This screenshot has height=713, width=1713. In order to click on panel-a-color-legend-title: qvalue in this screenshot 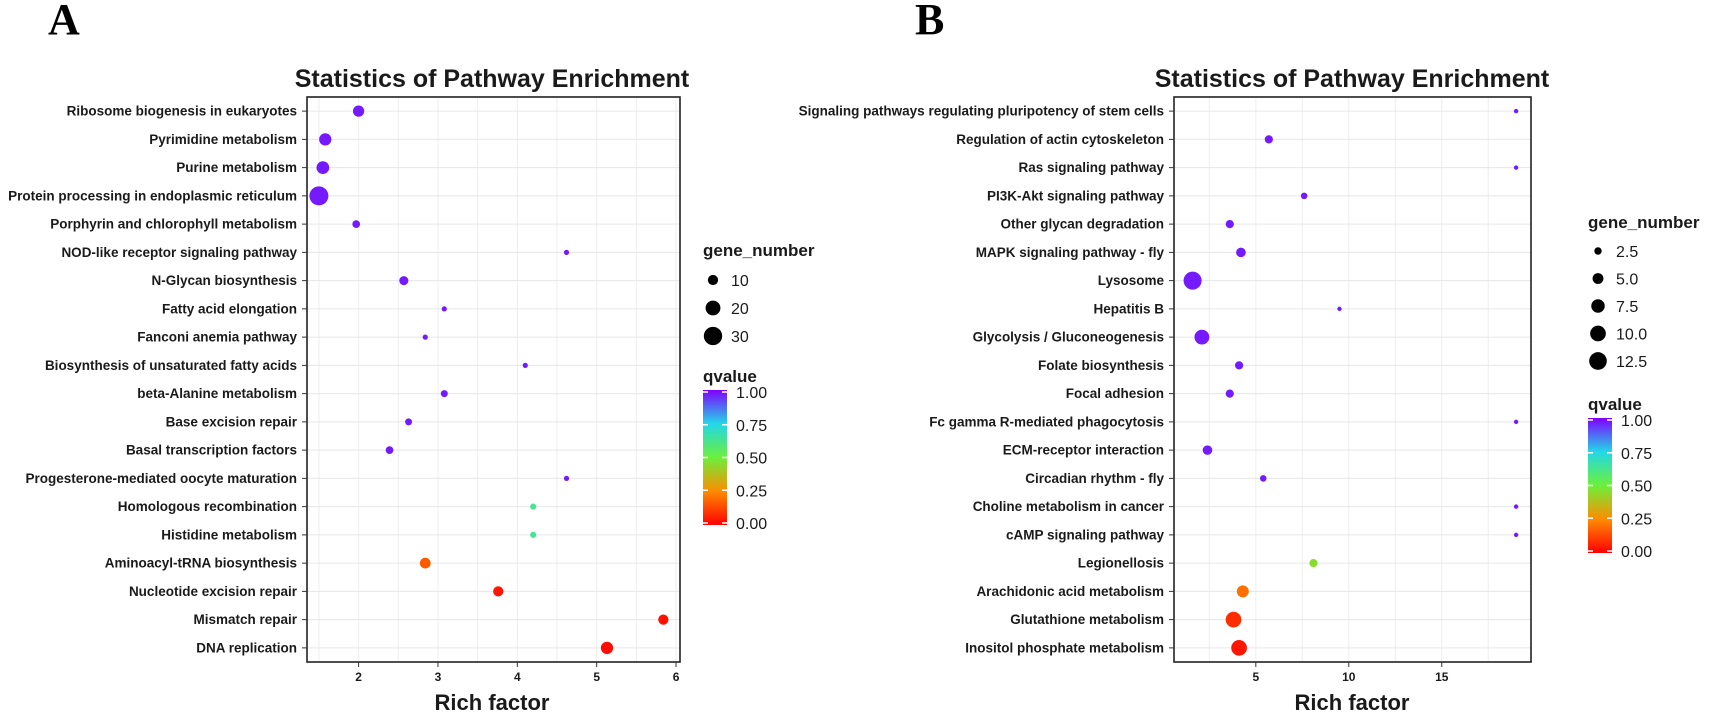, I will do `click(730, 376)`.